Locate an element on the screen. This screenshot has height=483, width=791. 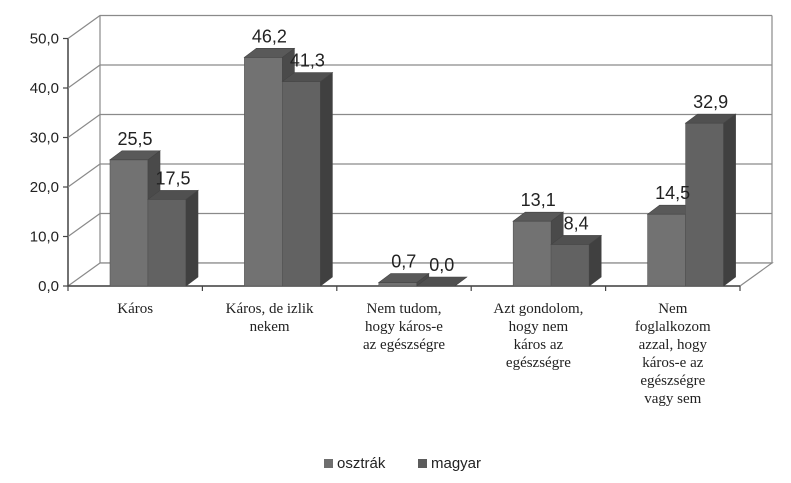
data-label-magyar-3: 0,0 is located at coordinates (441, 265).